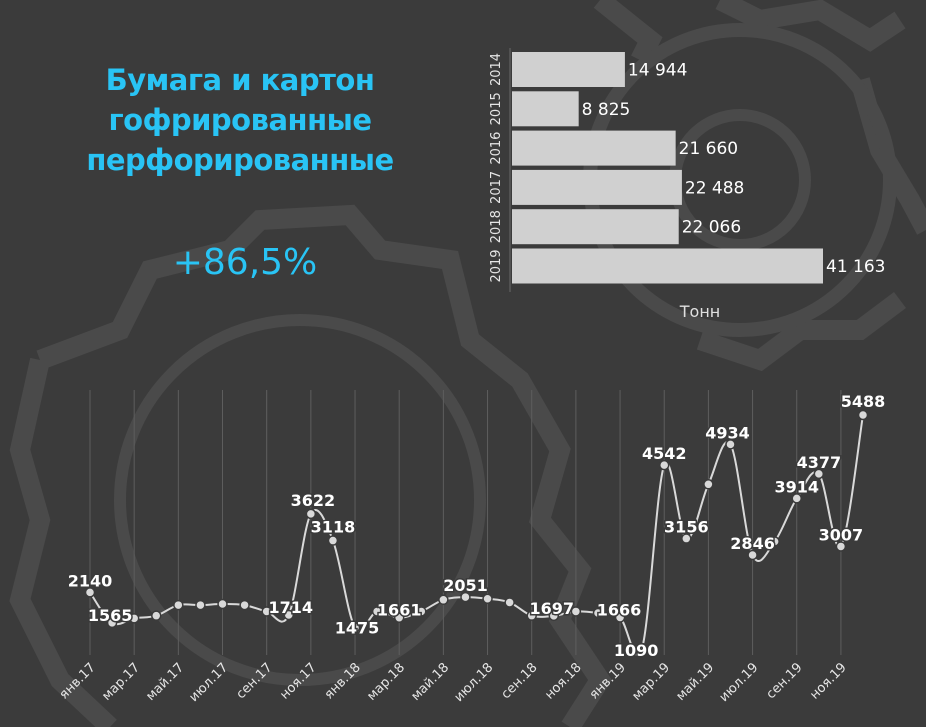 This screenshot has height=727, width=926. I want to click on point-label: 3622, so click(313, 500).